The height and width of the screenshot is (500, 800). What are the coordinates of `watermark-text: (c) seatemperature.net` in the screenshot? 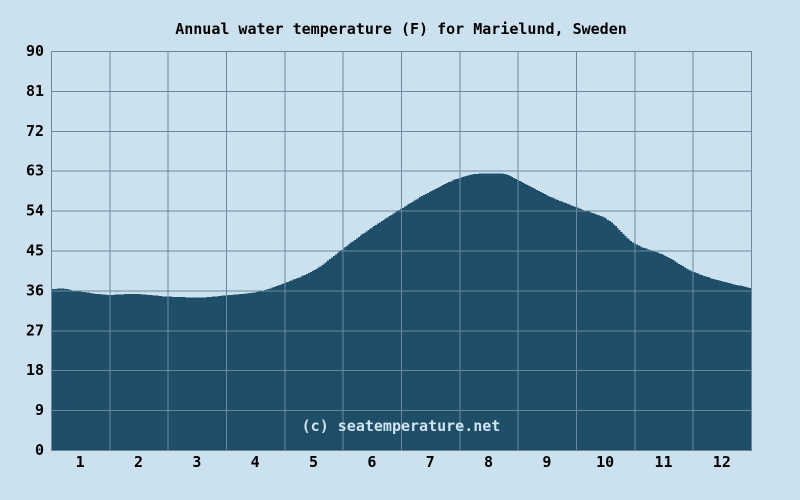 It's located at (401, 426).